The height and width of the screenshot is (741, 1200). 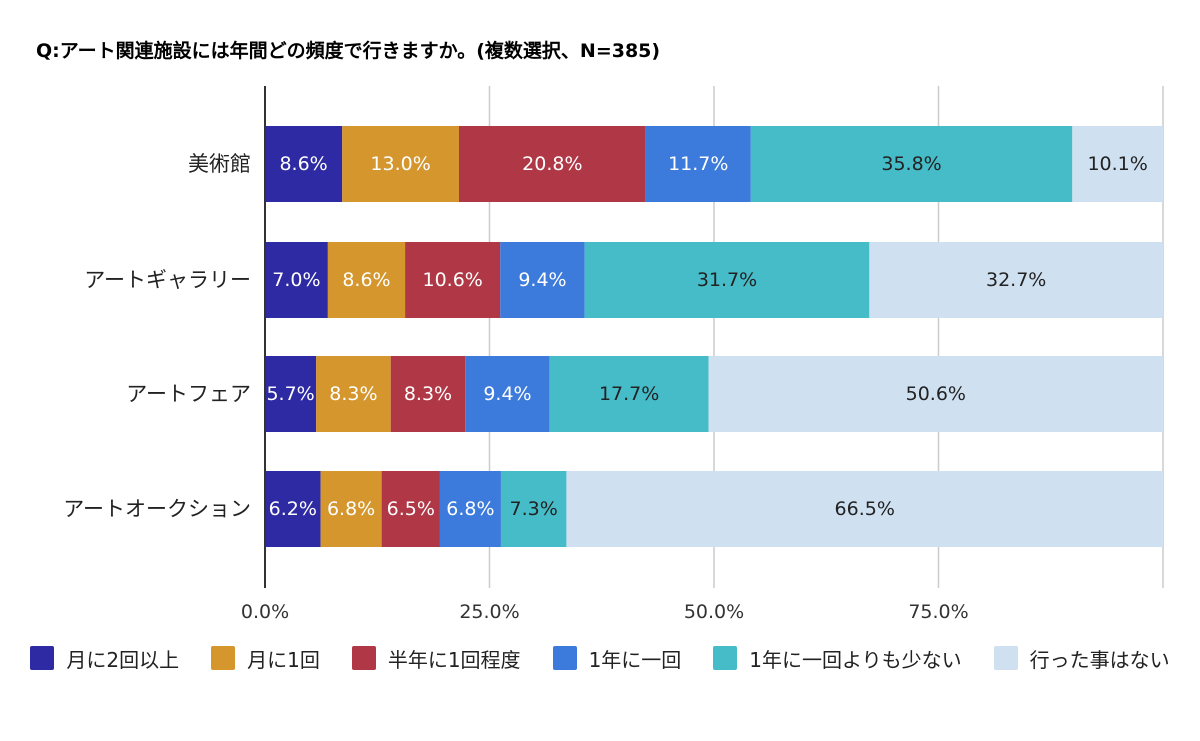 I want to click on data-label: 17.7%, so click(x=629, y=394).